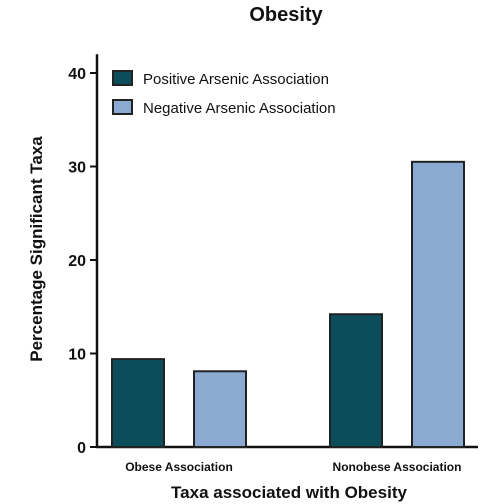  Describe the element at coordinates (77, 74) in the screenshot. I see `y-tick-label: 40` at that location.